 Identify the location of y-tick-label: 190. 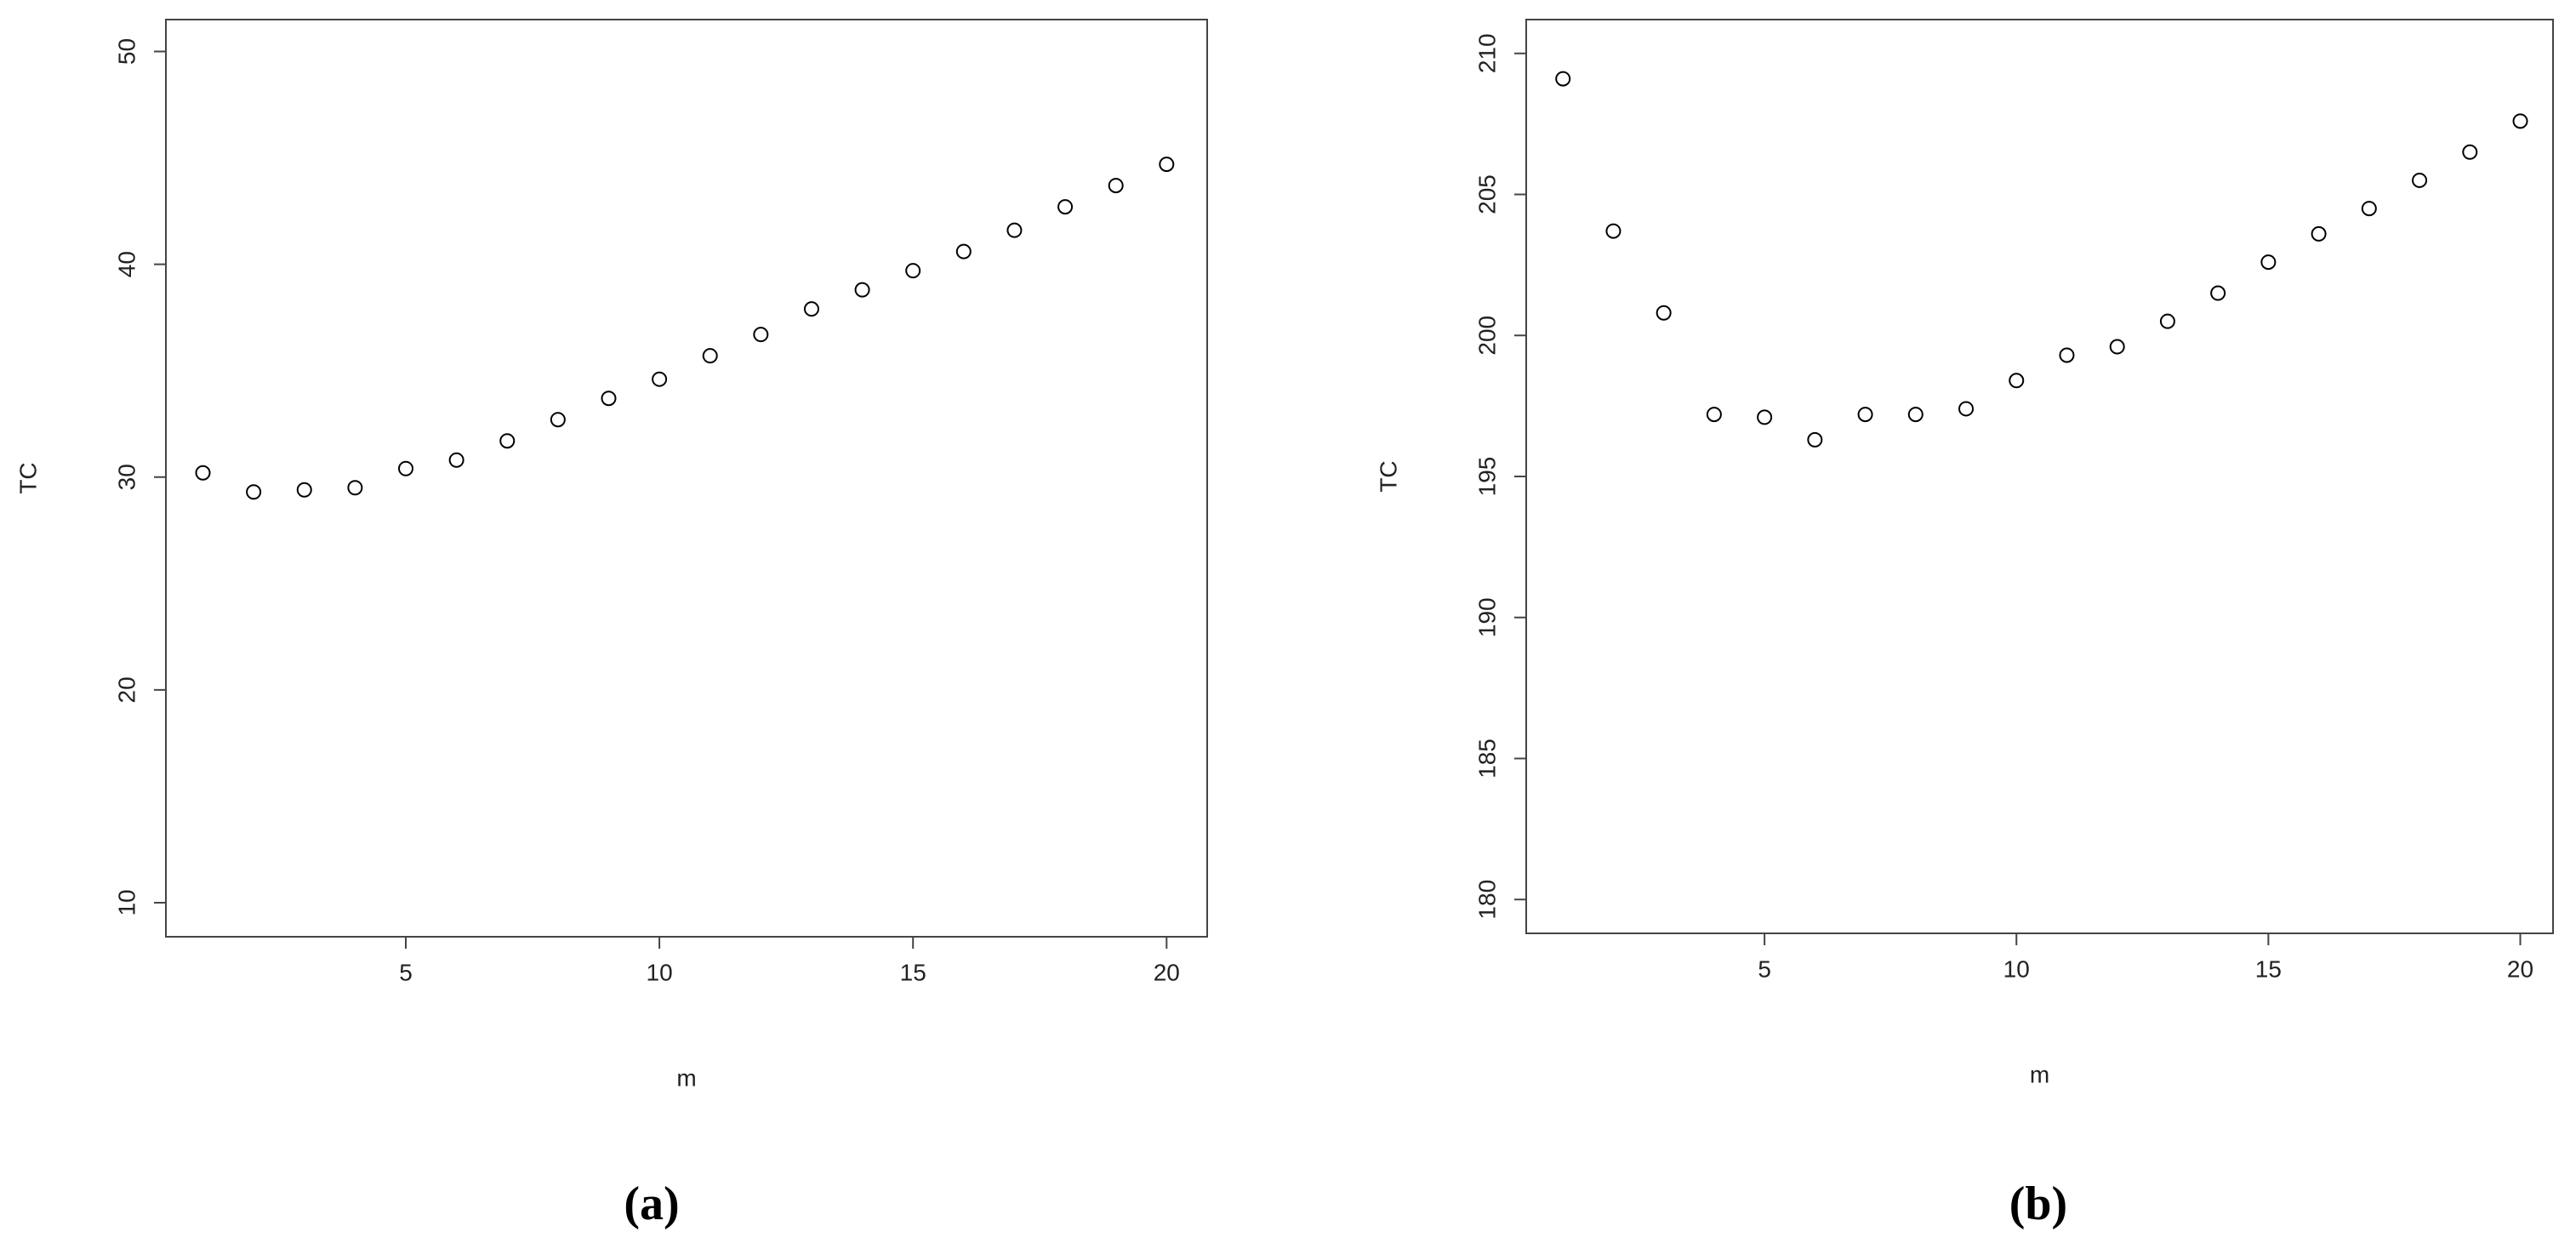
(1486, 617).